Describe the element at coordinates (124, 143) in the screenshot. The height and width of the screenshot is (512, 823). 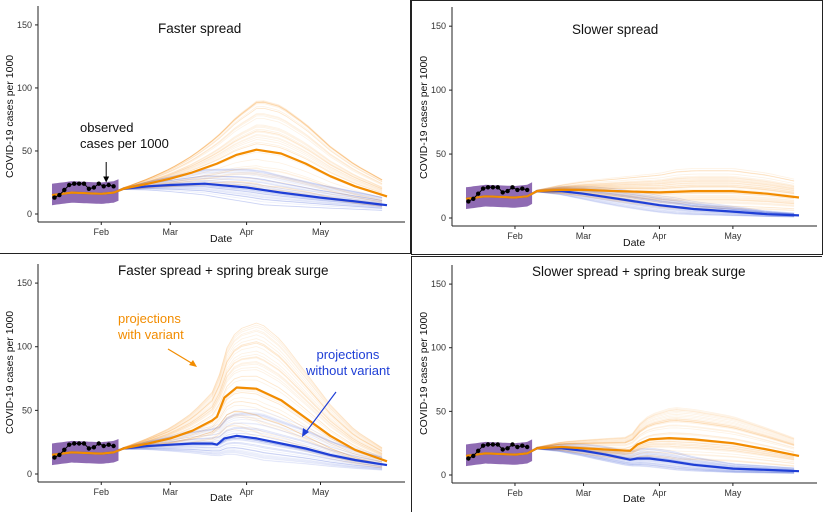
I see `observed-annotation-line2: cases per 1000` at that location.